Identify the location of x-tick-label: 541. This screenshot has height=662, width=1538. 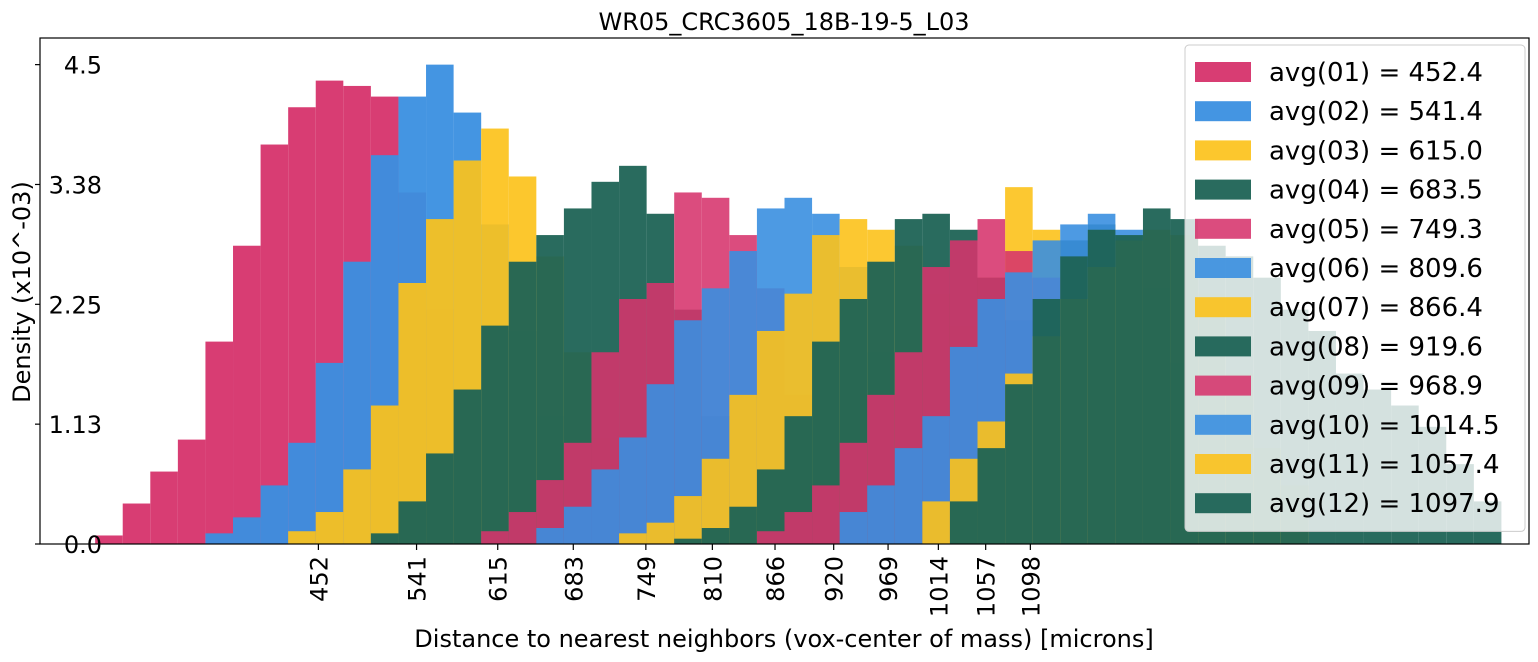
(418, 579).